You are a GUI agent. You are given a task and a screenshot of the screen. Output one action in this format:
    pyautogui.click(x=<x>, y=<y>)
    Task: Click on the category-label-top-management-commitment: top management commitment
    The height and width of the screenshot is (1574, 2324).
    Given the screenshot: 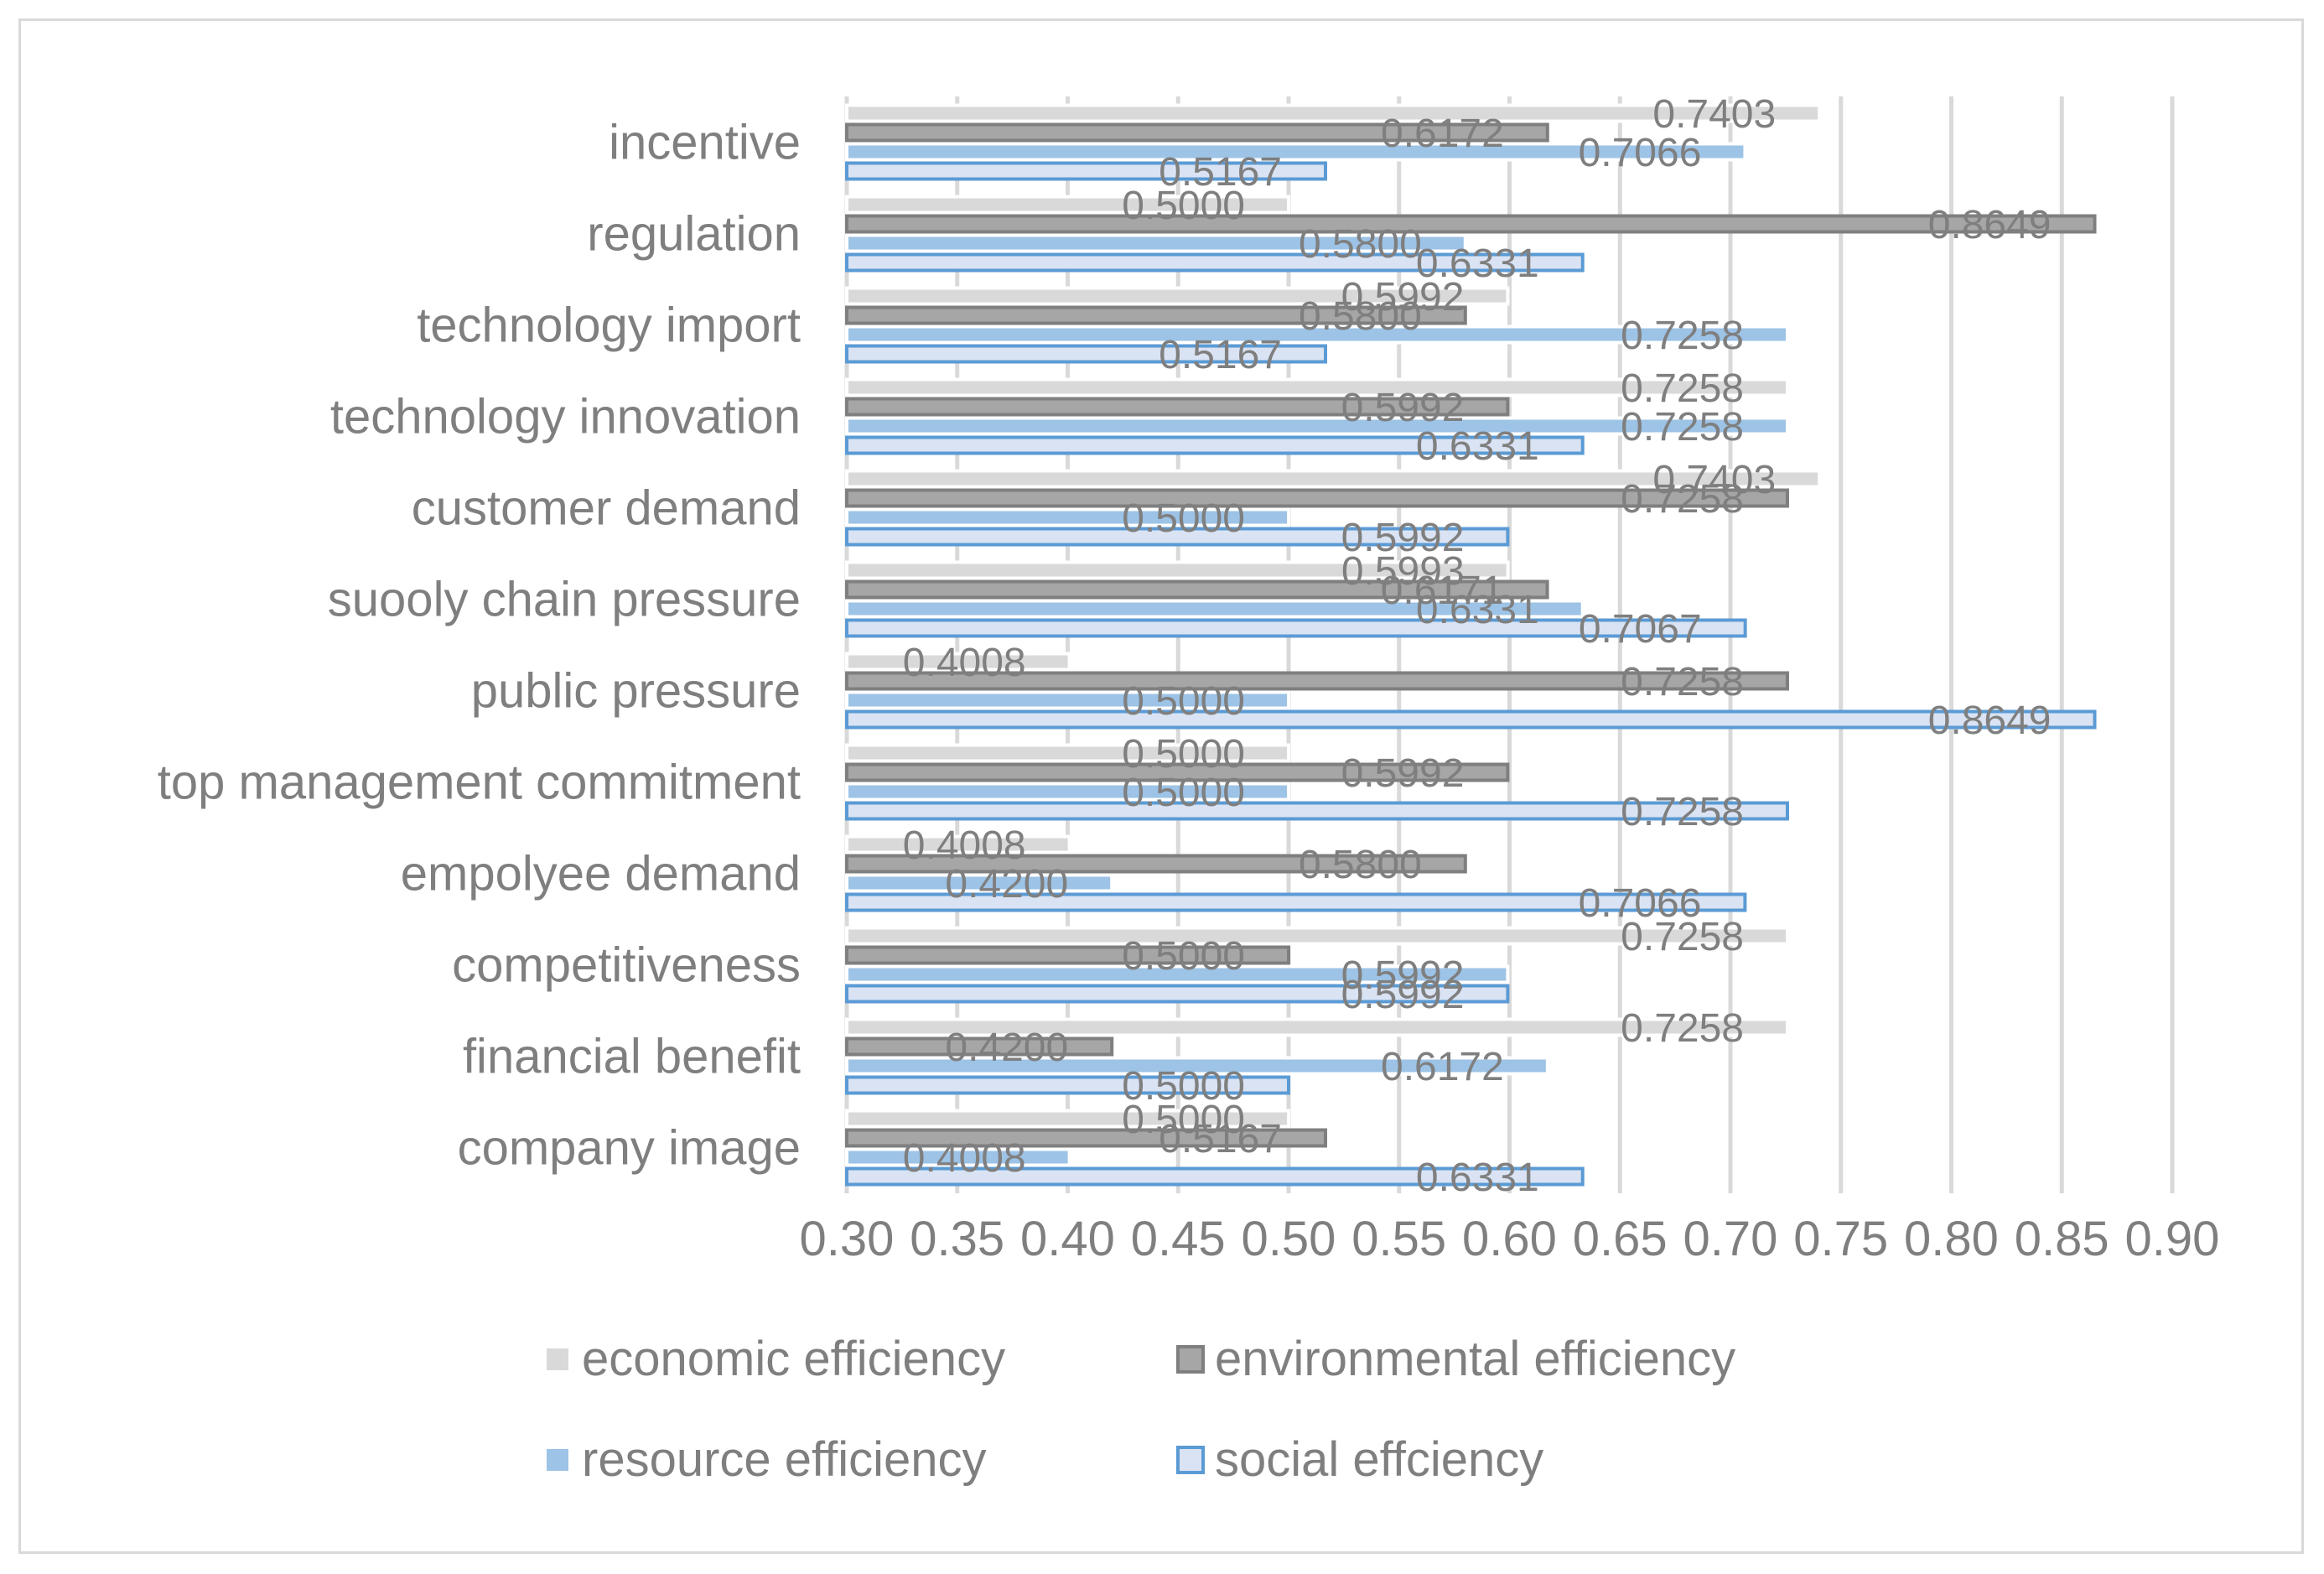 What is the action you would take?
    pyautogui.click(x=479, y=783)
    